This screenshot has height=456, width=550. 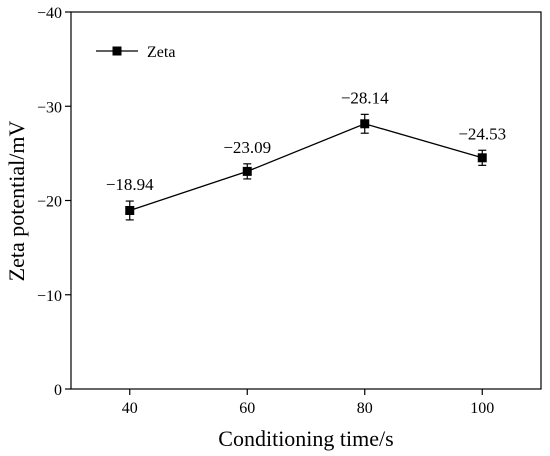 I want to click on data-label: −24.53, so click(x=482, y=133).